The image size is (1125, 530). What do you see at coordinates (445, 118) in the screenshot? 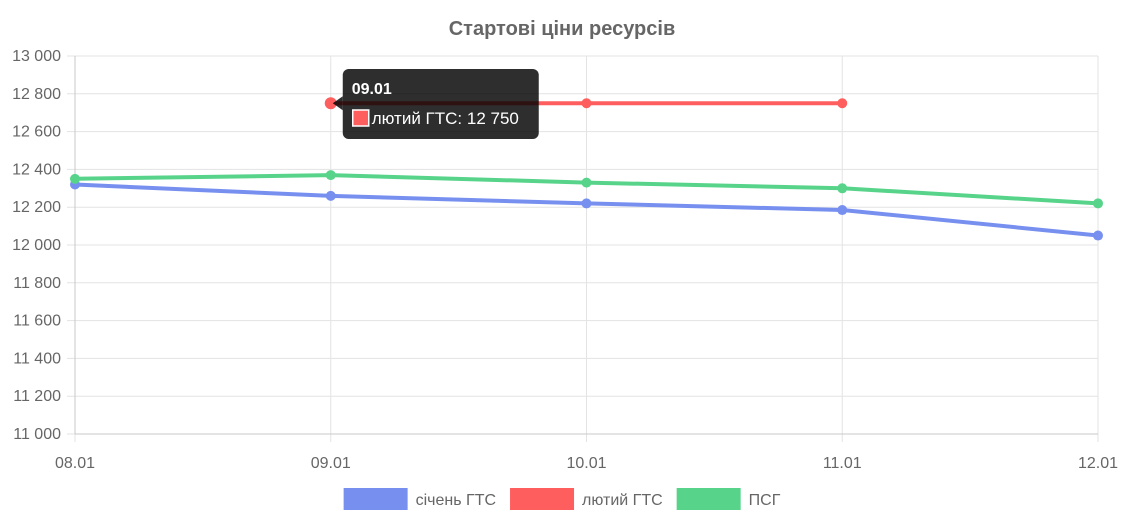
I see `tooltip-label: лютий ГТС: 12 750` at bounding box center [445, 118].